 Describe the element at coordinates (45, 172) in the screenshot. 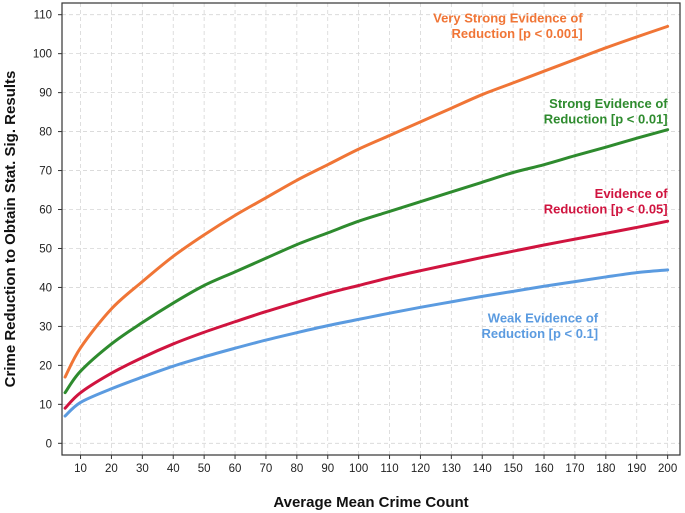

I see `y-tick-label: 70` at that location.